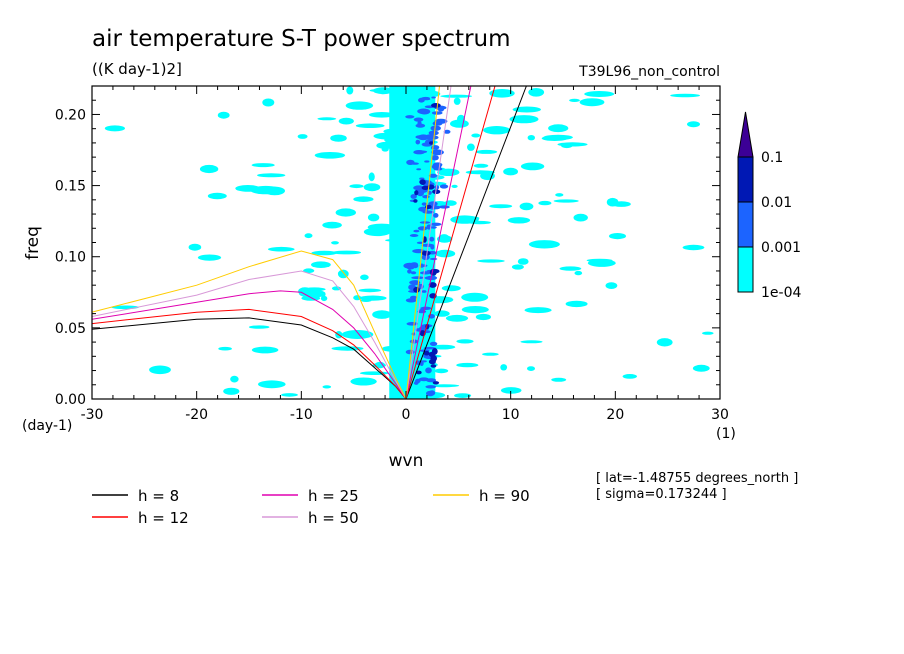 The image size is (904, 654). Describe the element at coordinates (92, 415) in the screenshot. I see `x-tick-label: -30` at that location.